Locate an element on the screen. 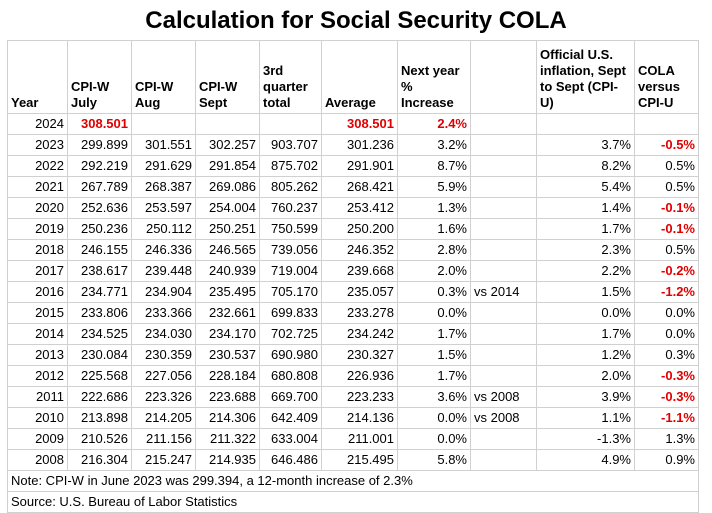 This screenshot has width=712, height=513. table-row: 2024 308.501 308.501 2.4% is located at coordinates (353, 124).